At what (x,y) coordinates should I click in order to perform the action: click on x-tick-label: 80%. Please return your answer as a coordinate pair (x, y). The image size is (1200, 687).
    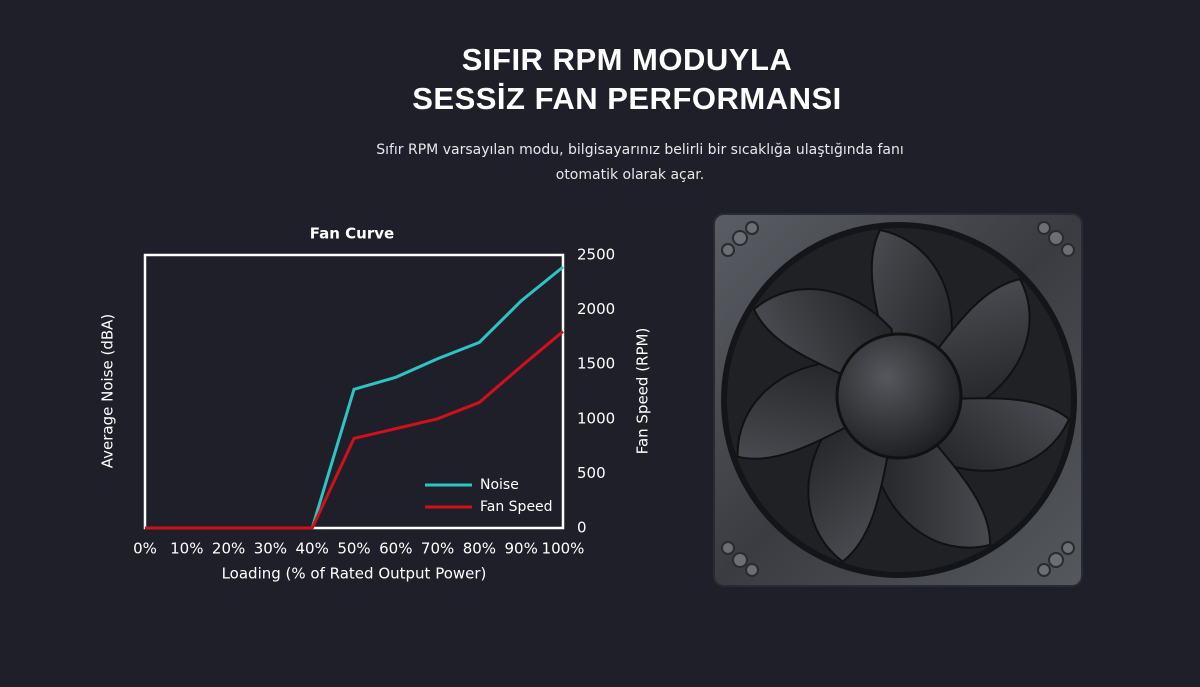
    Looking at the image, I should click on (479, 549).